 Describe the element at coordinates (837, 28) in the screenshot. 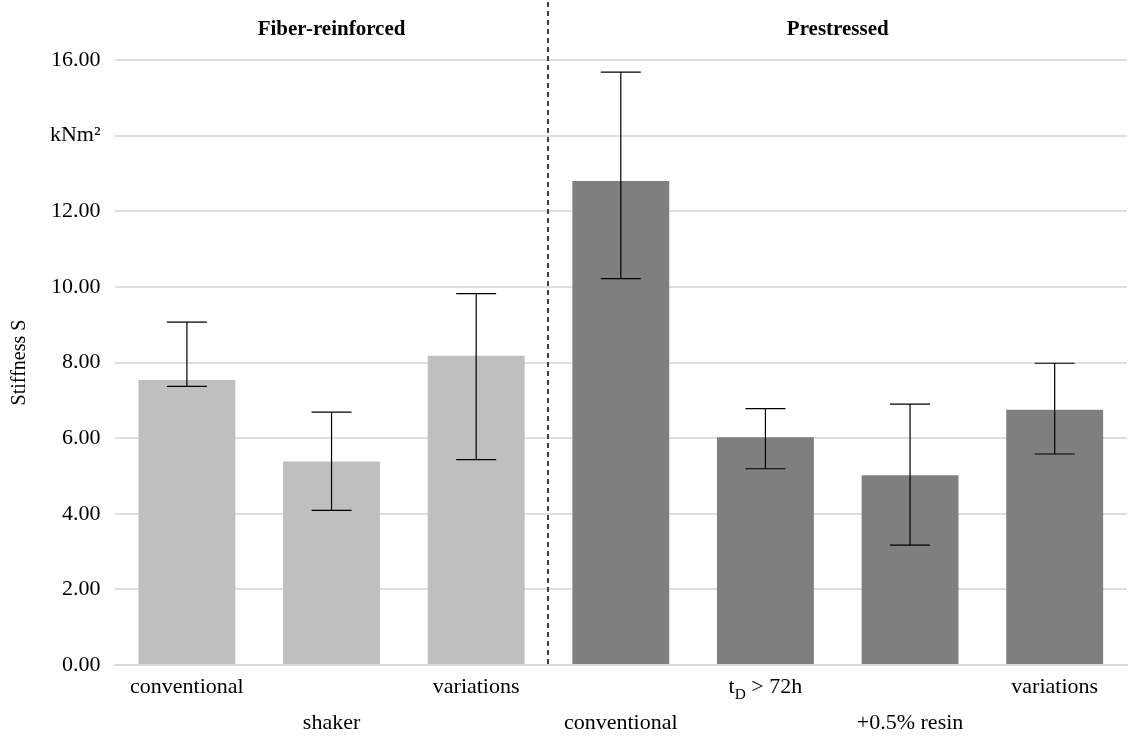

I see `text: Prestressed` at that location.